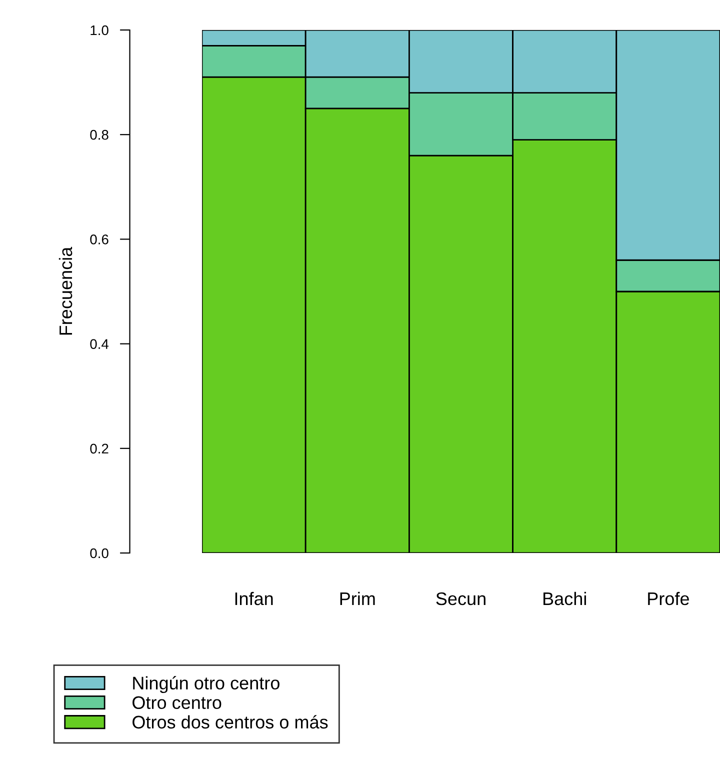 Image resolution: width=720 pixels, height=779 pixels. Describe the element at coordinates (99, 135) in the screenshot. I see `y-tick-label: 0.8` at that location.